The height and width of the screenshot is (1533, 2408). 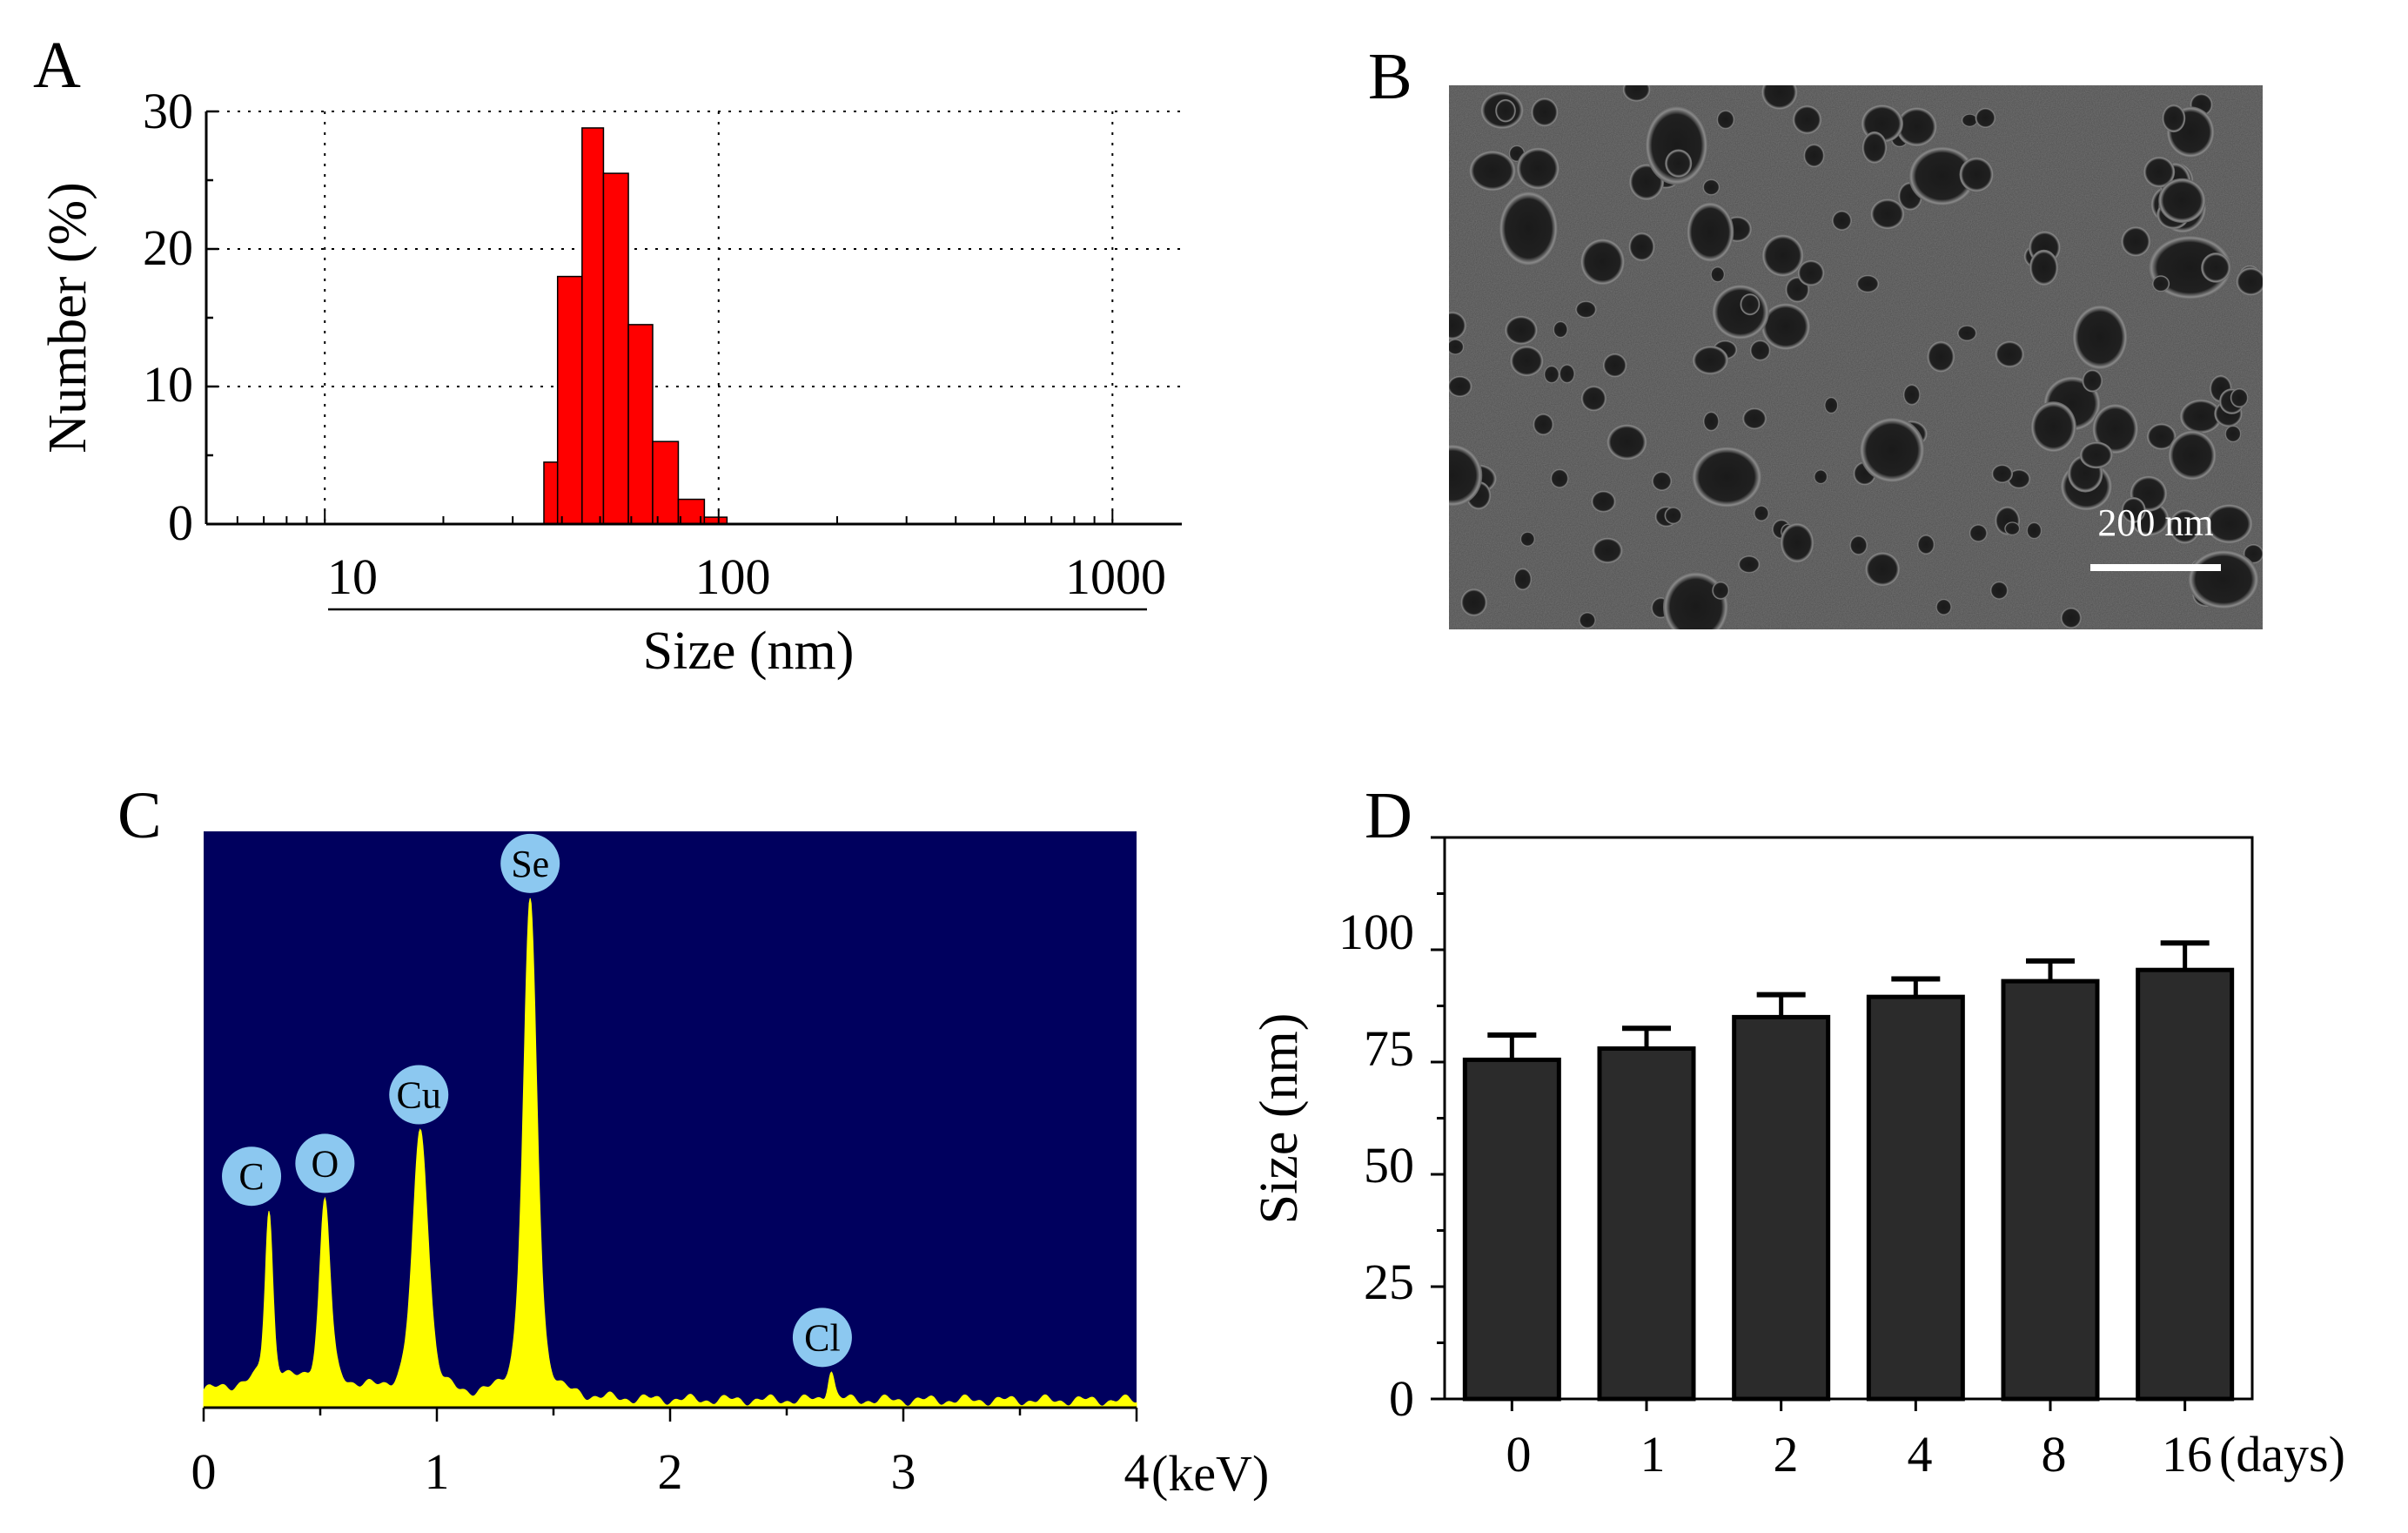 I want to click on eds-x-ticks, so click(x=670, y=1415).